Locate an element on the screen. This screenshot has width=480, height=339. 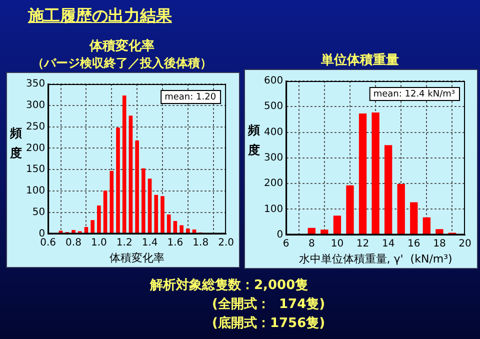
x-tick-label: 12 is located at coordinates (363, 244).